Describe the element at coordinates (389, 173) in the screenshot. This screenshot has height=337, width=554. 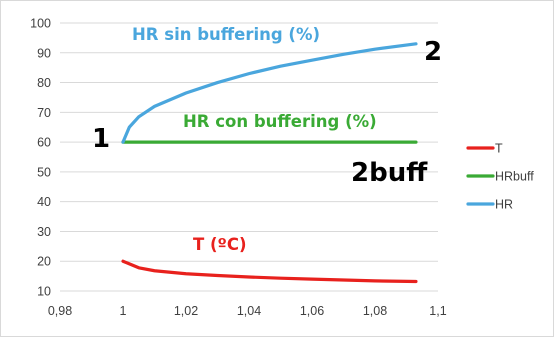
I see `annotation-point-2buff: 2buff` at that location.